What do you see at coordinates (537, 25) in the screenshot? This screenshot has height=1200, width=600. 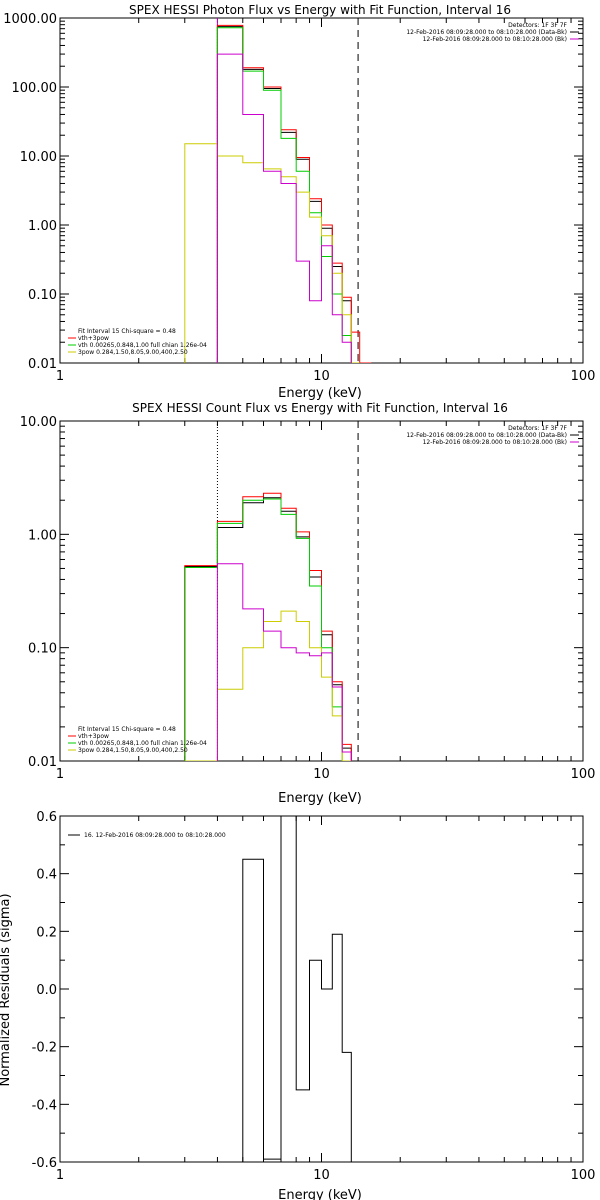 I see `photon-legend-right-text: Detectors: 1F 3F 7F` at bounding box center [537, 25].